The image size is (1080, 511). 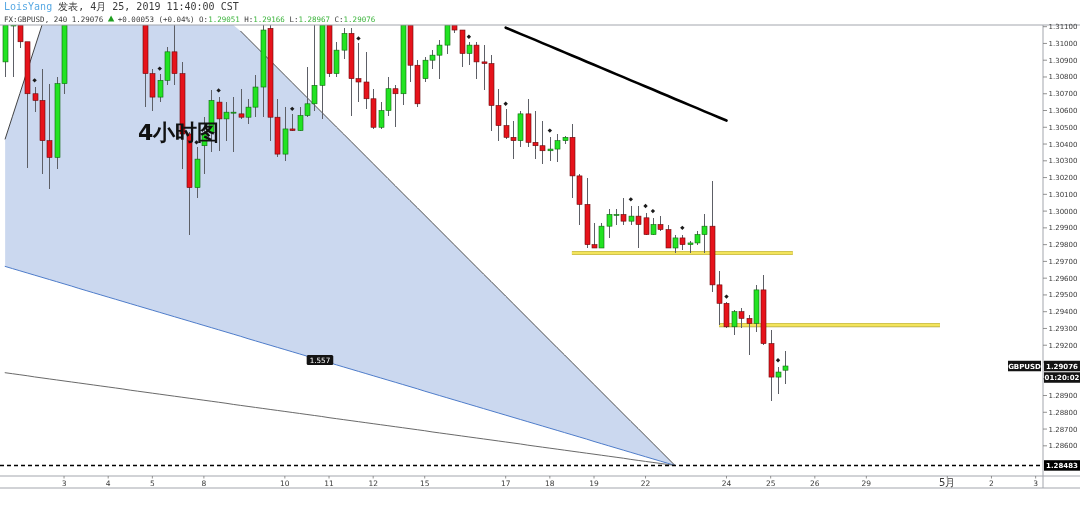 What do you see at coordinates (121, 6) in the screenshot?
I see `chart-subtitle: LoisYang 发表, 4月 25, 2019 11:40:00 CST` at bounding box center [121, 6].